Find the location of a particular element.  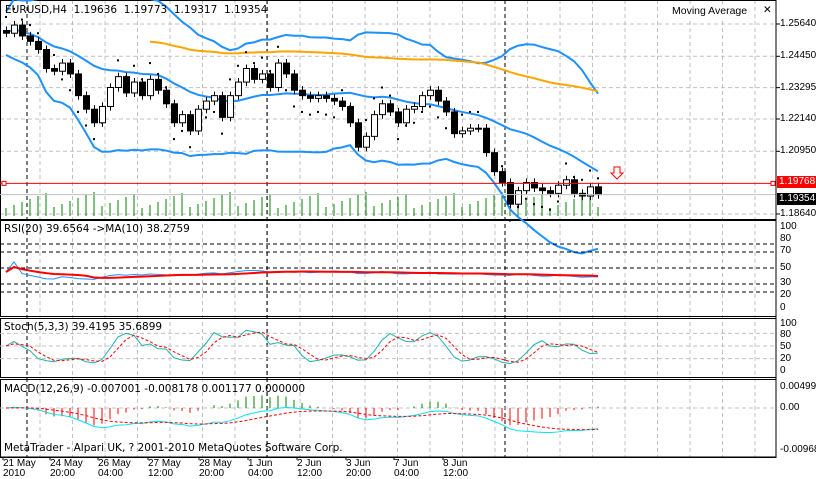

time-axis-label: 21 May 2010 is located at coordinates (19, 468).